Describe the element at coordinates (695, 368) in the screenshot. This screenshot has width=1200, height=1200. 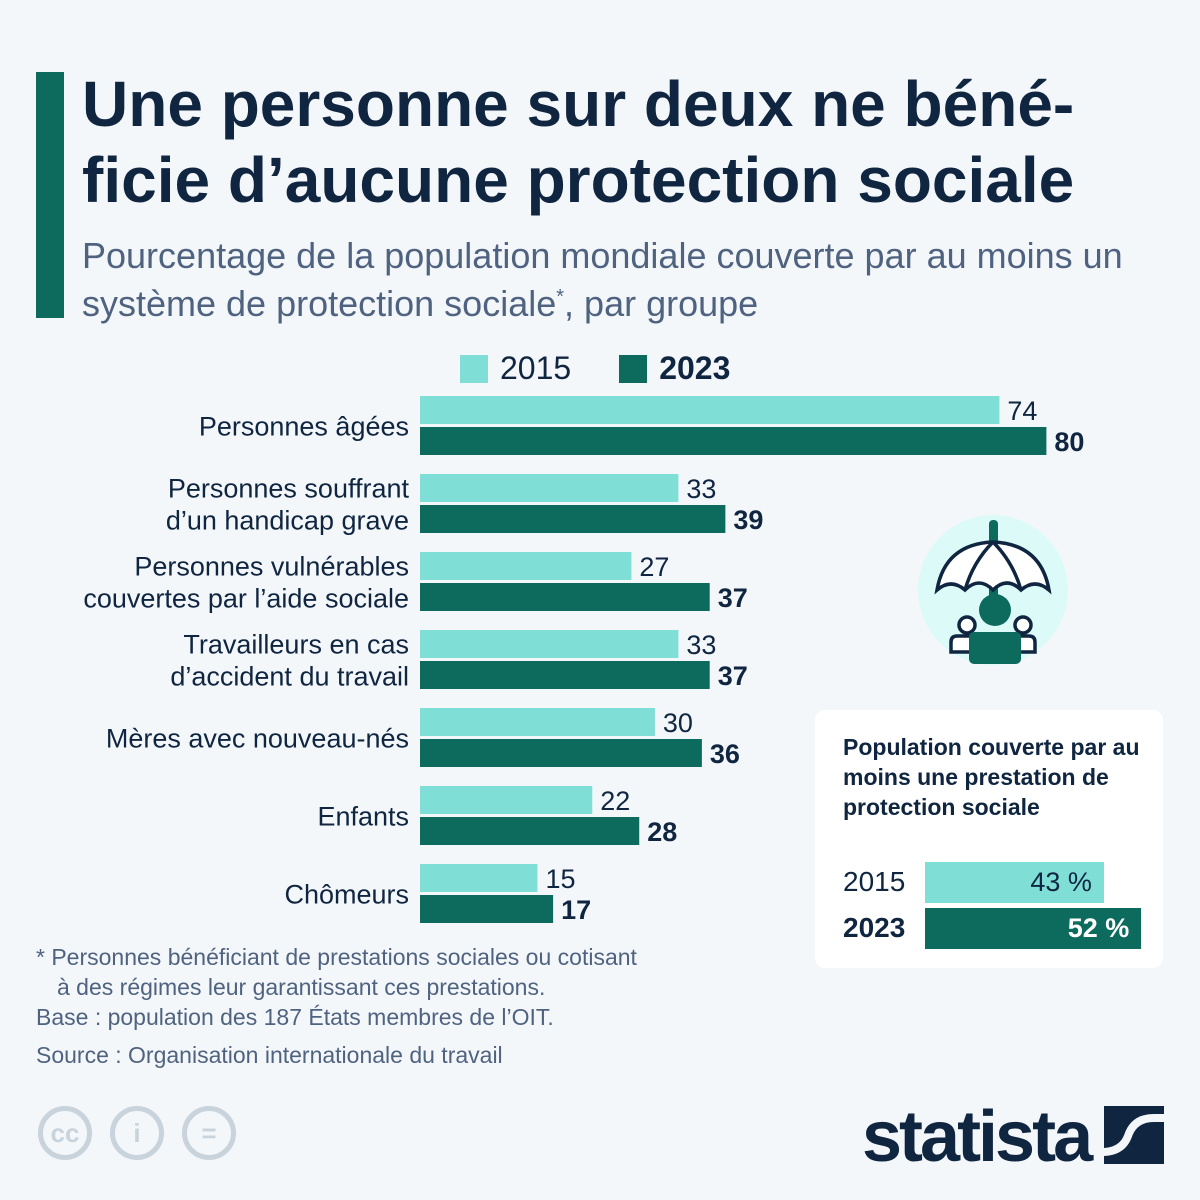
I see `legend-label: 2023` at that location.